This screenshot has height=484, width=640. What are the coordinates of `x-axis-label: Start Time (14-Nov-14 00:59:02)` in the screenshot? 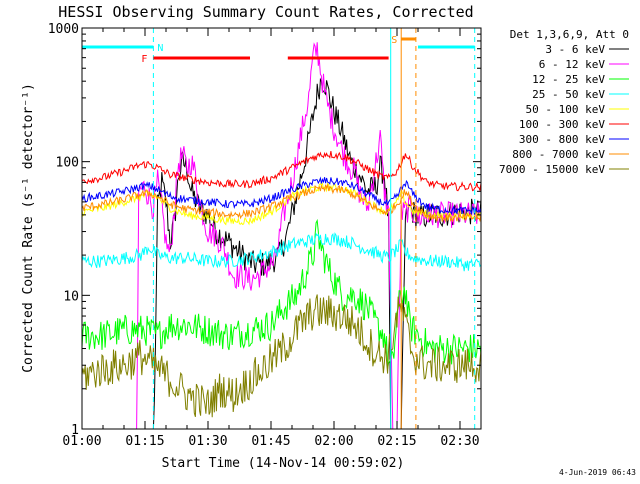 It's located at (283, 463).